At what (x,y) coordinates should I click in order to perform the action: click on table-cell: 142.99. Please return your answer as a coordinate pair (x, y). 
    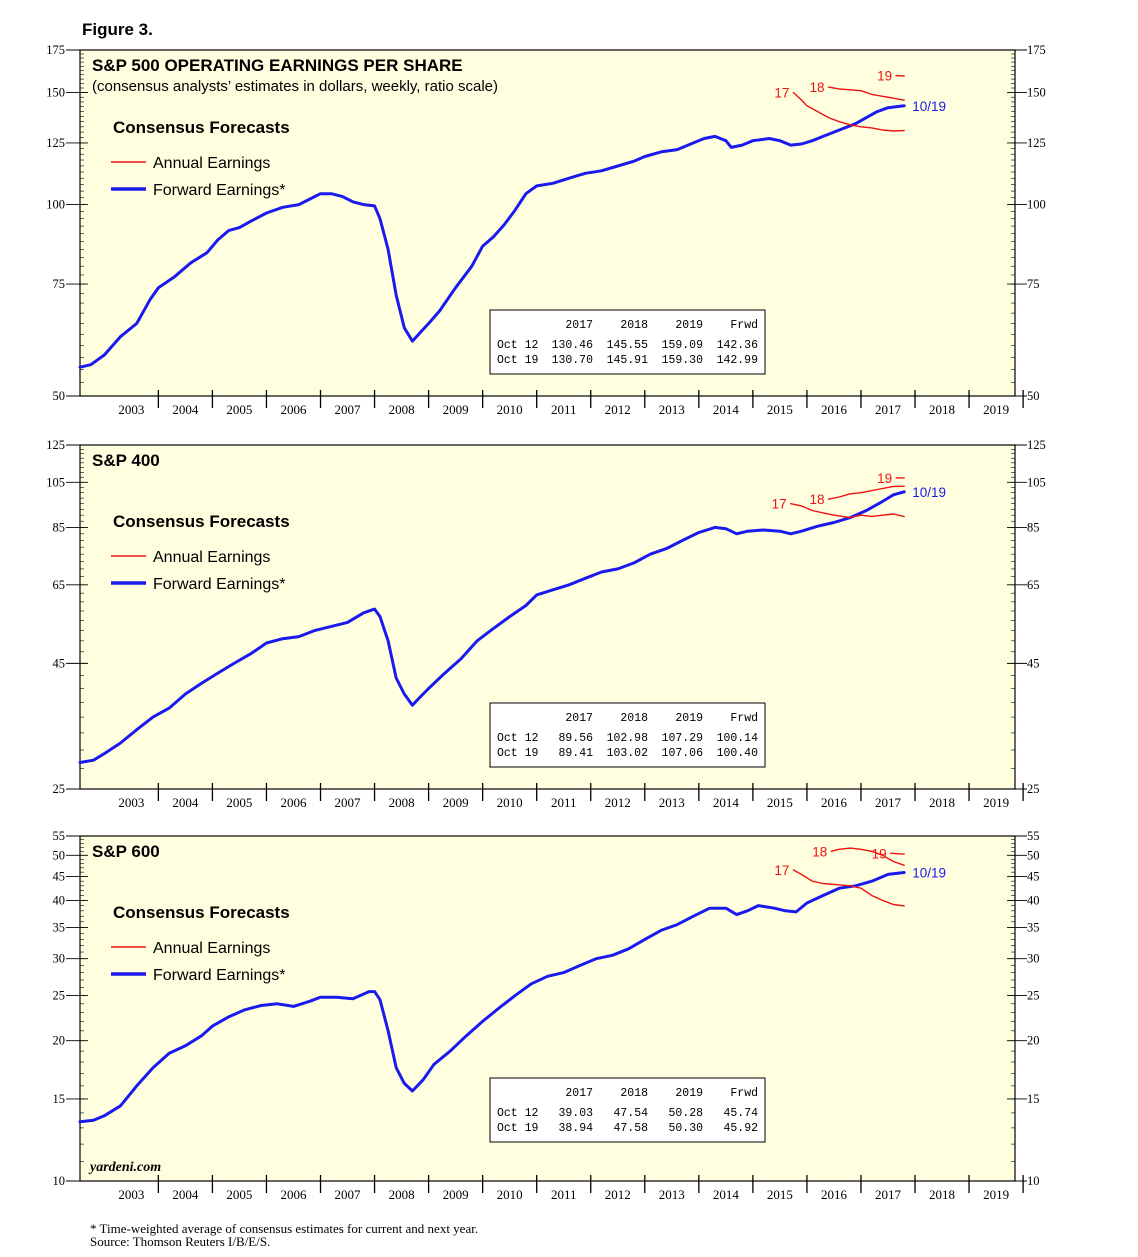
    Looking at the image, I should click on (738, 360).